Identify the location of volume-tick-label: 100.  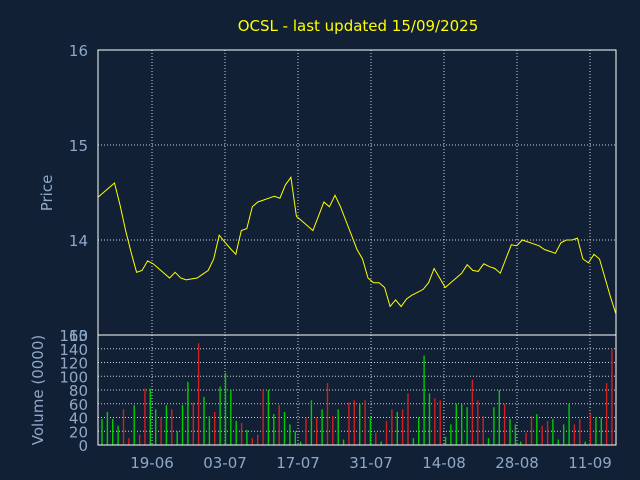
(73, 377).